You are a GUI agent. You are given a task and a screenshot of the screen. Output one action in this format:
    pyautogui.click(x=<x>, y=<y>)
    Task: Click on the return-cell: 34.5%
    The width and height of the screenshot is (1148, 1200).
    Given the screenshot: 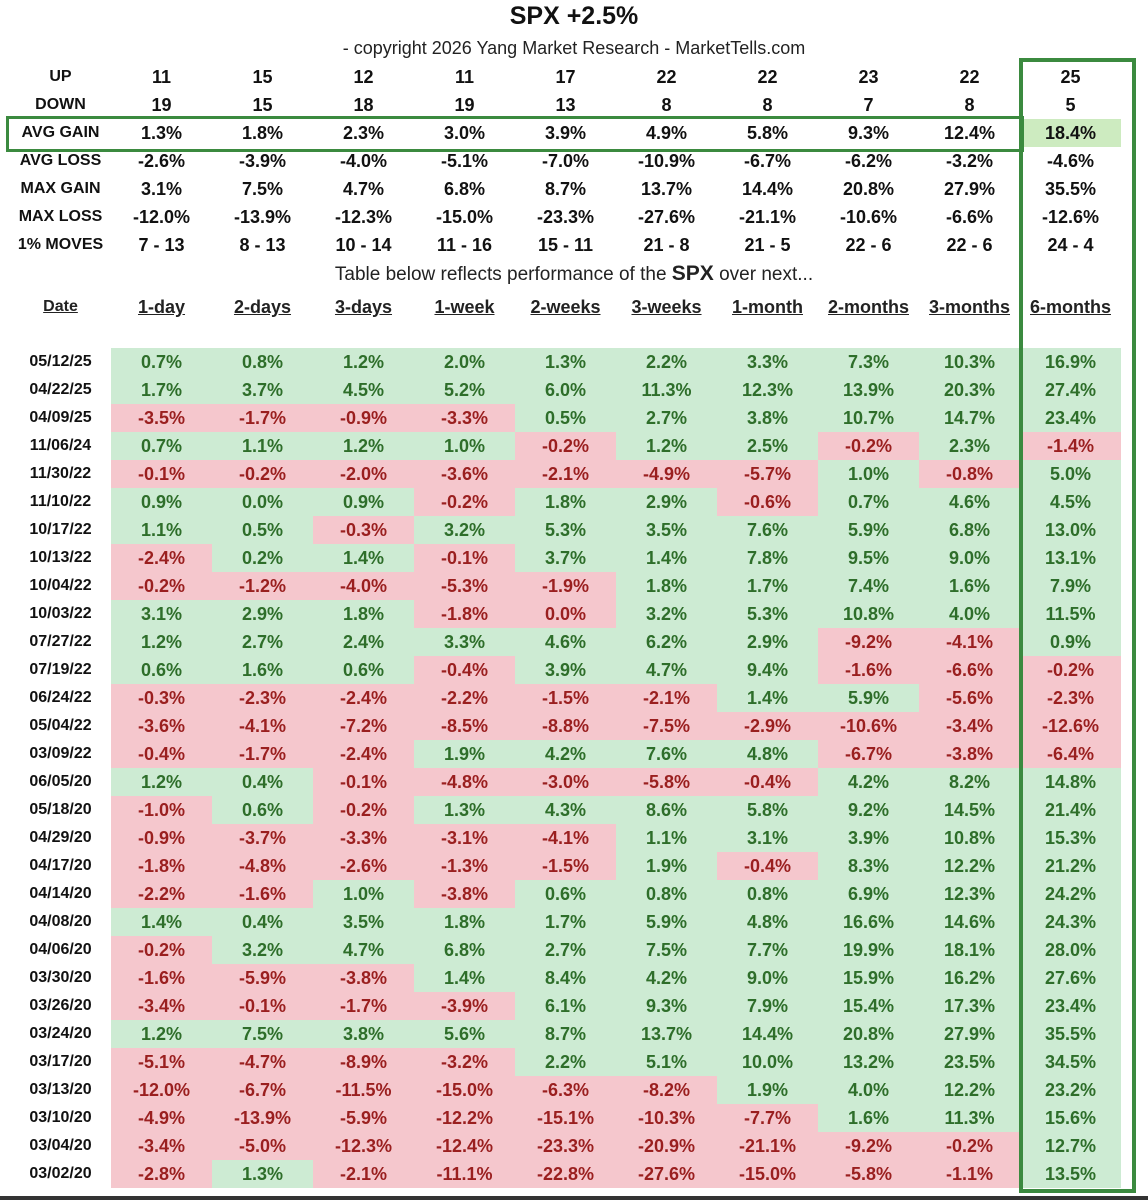 What is the action you would take?
    pyautogui.click(x=1070, y=1062)
    